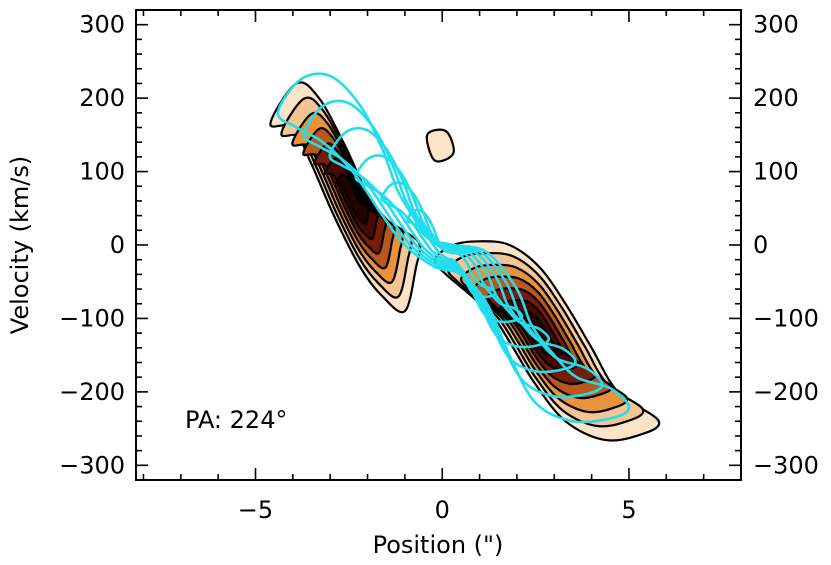 This screenshot has width=831, height=565. I want to click on y-tick-label-right: −300, so click(786, 465).